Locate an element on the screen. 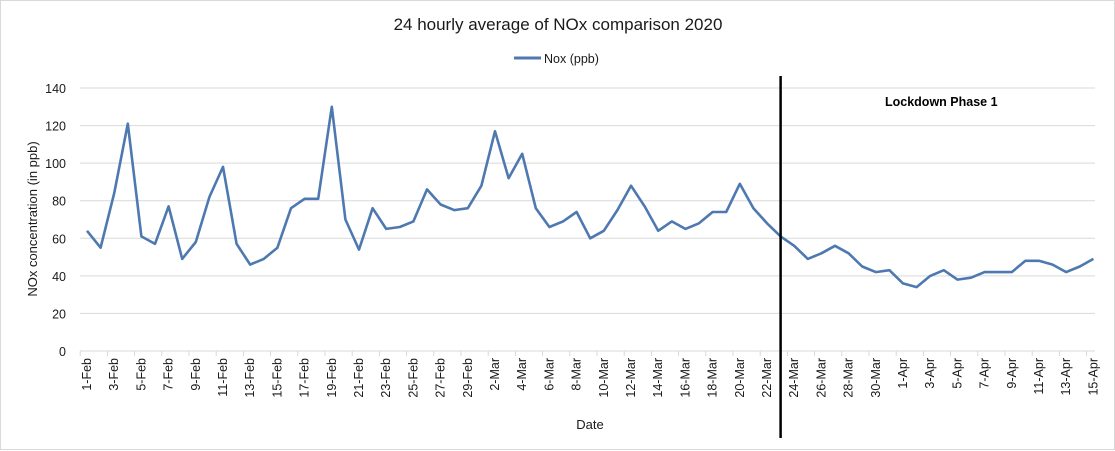 This screenshot has width=1115, height=451. legend-label: Nox (ppb) is located at coordinates (571, 59).